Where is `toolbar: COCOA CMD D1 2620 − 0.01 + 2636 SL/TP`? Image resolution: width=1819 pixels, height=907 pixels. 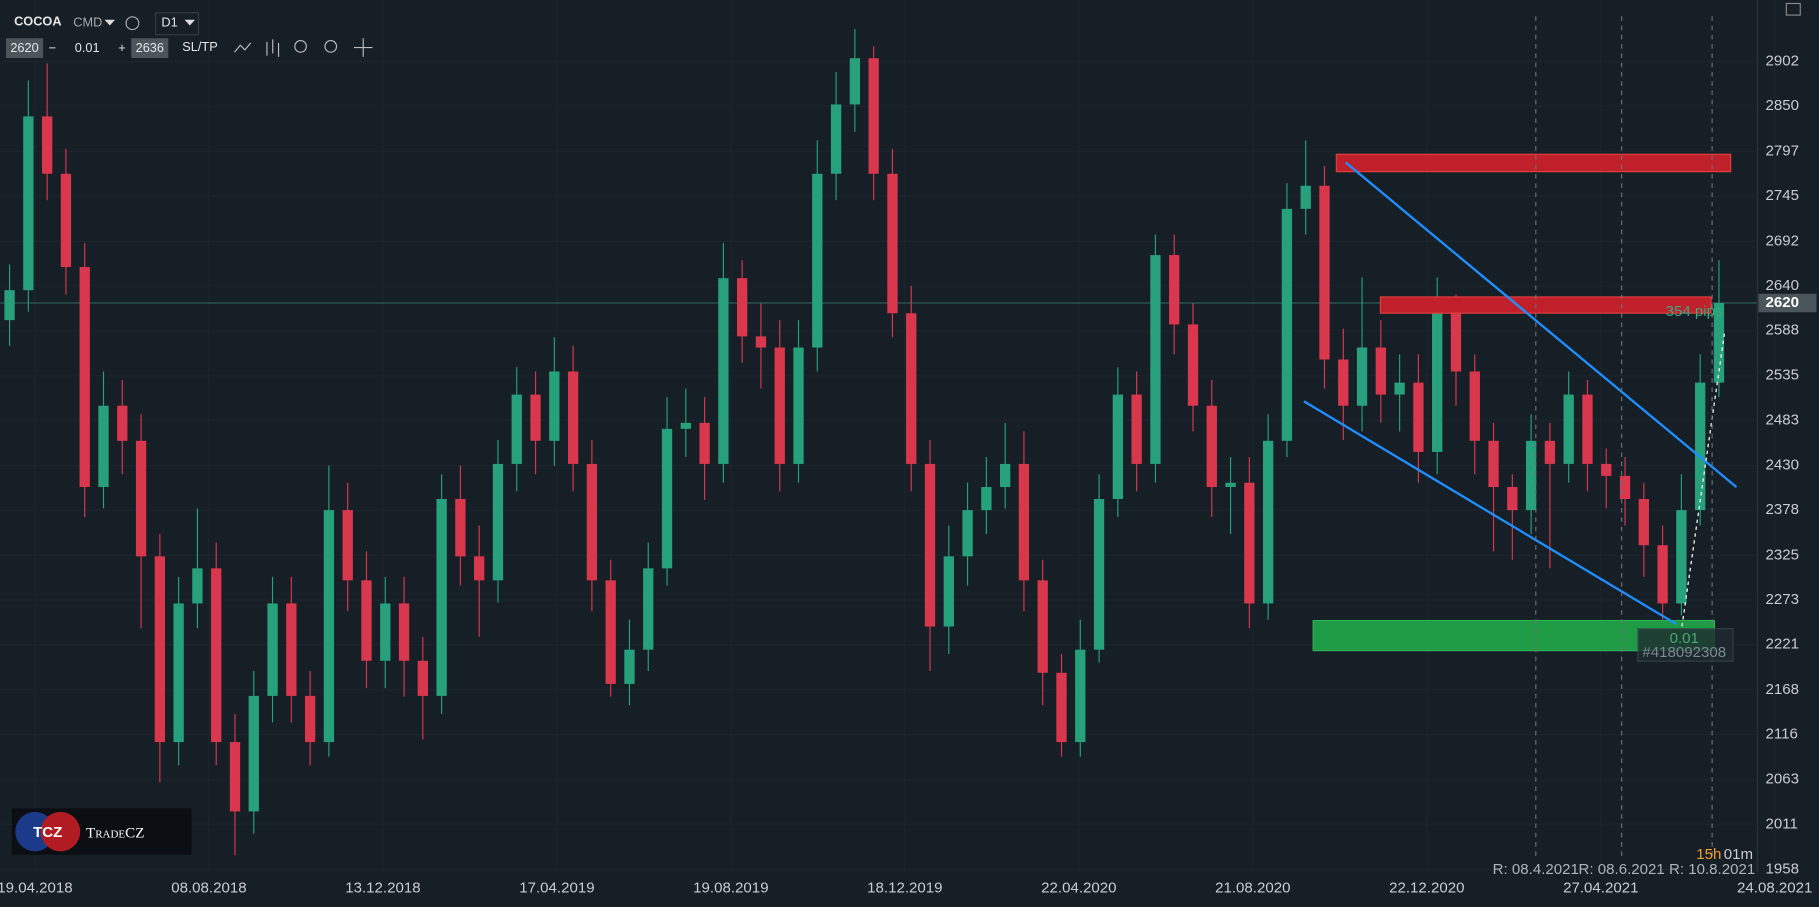
toolbar: COCOA CMD D1 2620 − 0.01 + 2636 SL/TP is located at coordinates (189, 35).